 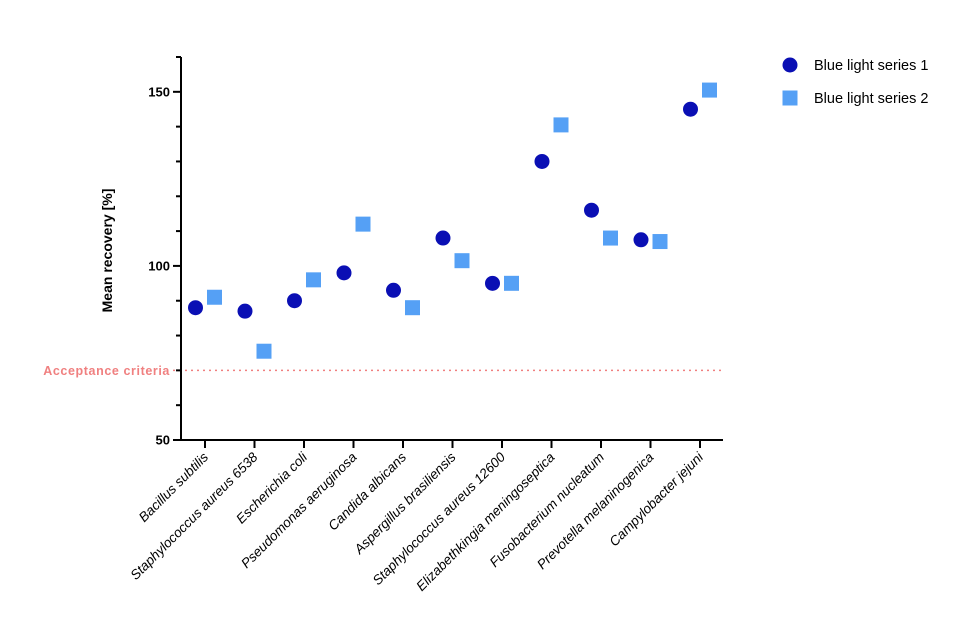 What do you see at coordinates (107, 251) in the screenshot?
I see `y-axis-title: Mean recovery [%]` at bounding box center [107, 251].